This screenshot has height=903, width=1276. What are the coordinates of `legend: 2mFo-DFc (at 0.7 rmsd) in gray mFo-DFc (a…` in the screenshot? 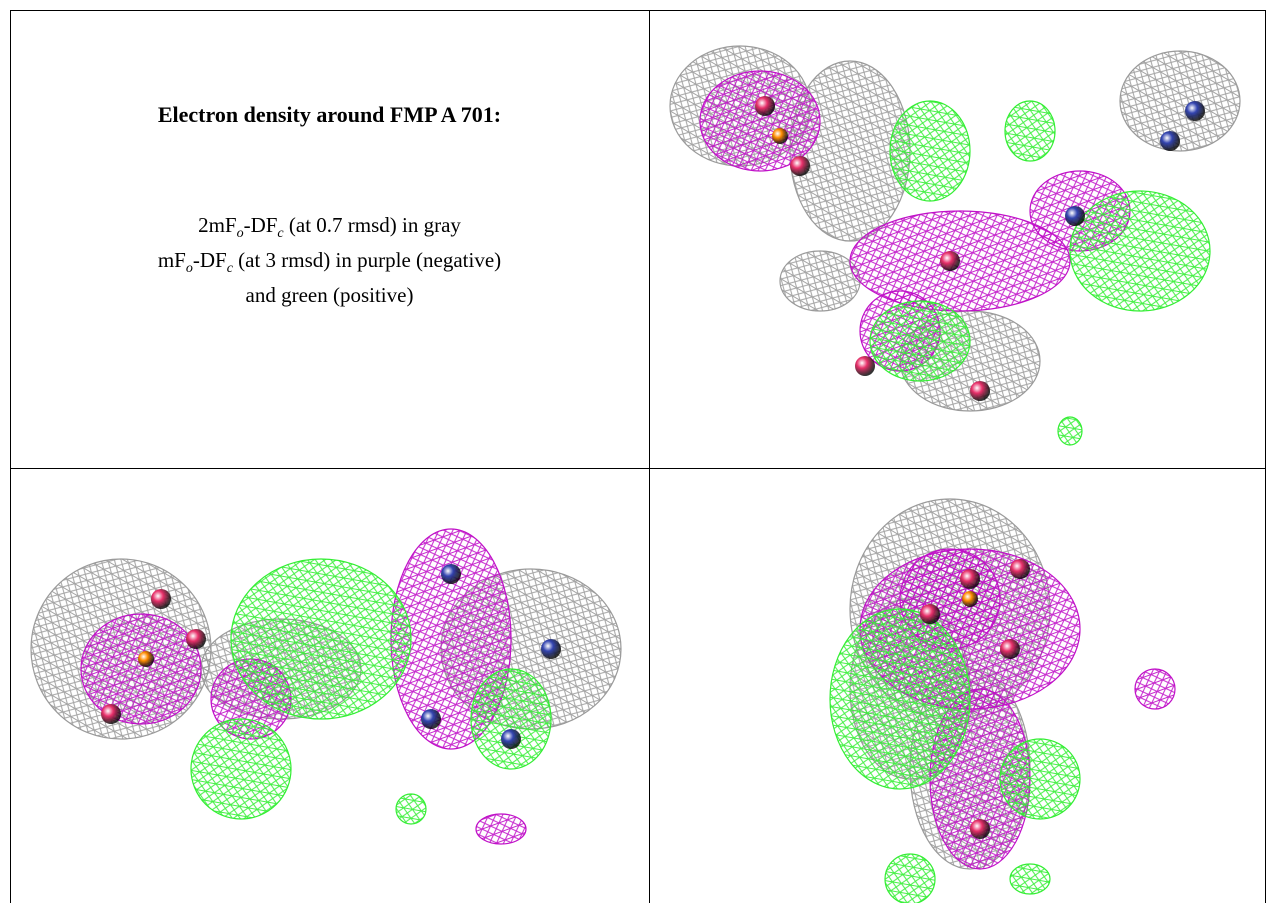 It's located at (329, 260).